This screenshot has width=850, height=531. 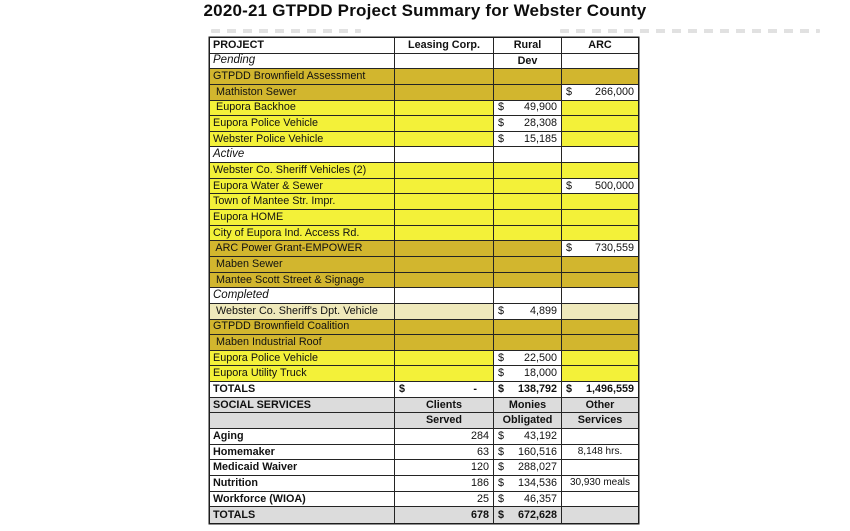 What do you see at coordinates (528, 483) in the screenshot?
I see `monies-obligated-cell: $134,536` at bounding box center [528, 483].